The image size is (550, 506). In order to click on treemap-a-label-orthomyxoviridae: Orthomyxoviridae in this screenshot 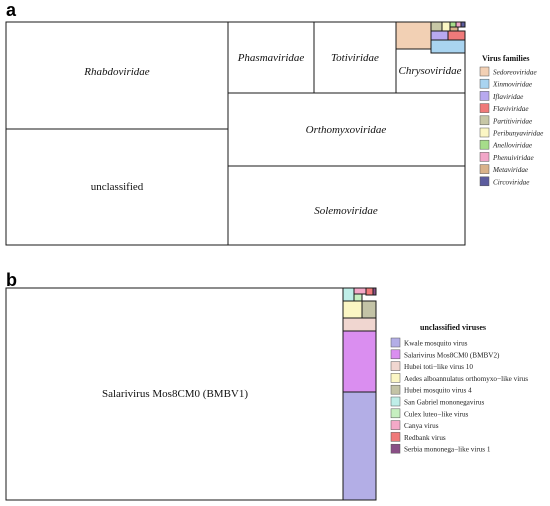, I will do `click(346, 130)`.